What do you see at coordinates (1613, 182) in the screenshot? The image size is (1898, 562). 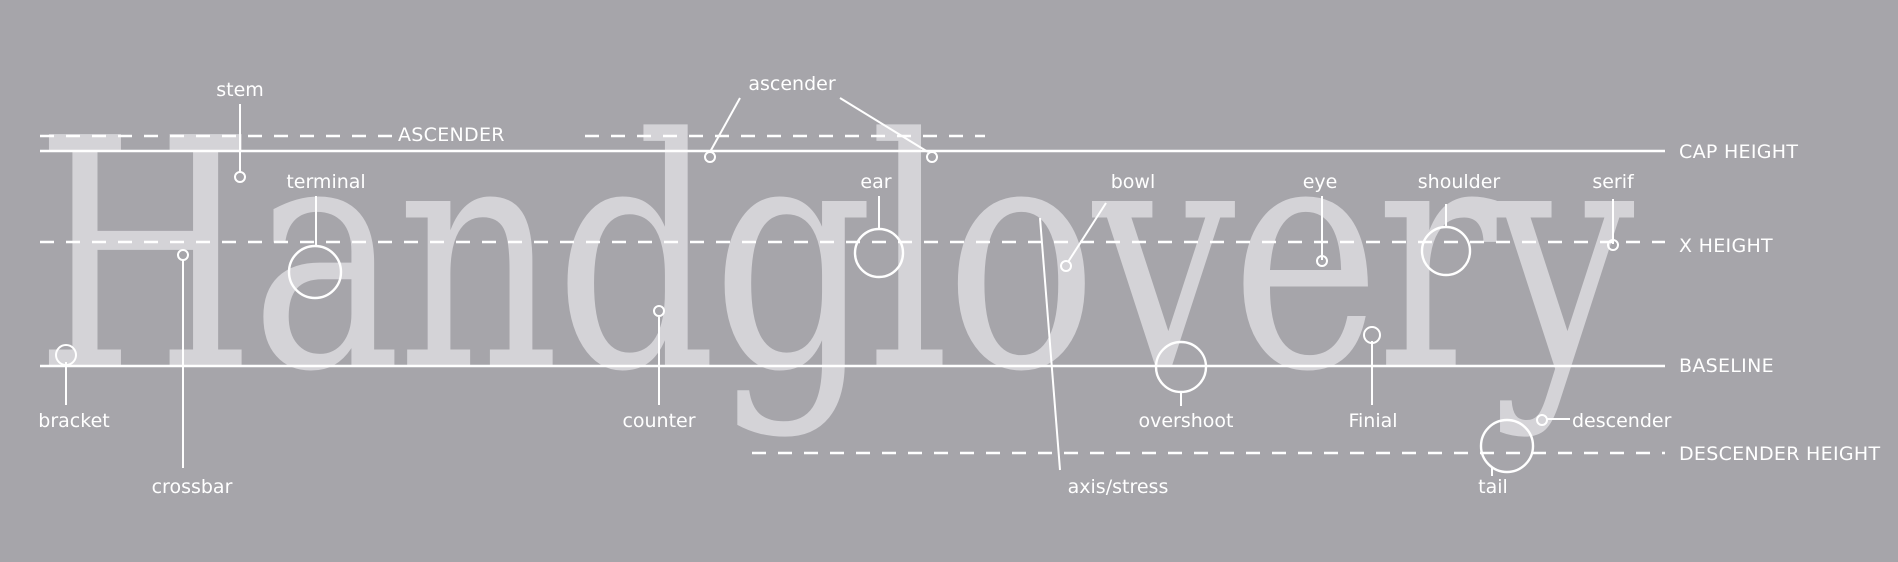 I see `serif-label: serif` at bounding box center [1613, 182].